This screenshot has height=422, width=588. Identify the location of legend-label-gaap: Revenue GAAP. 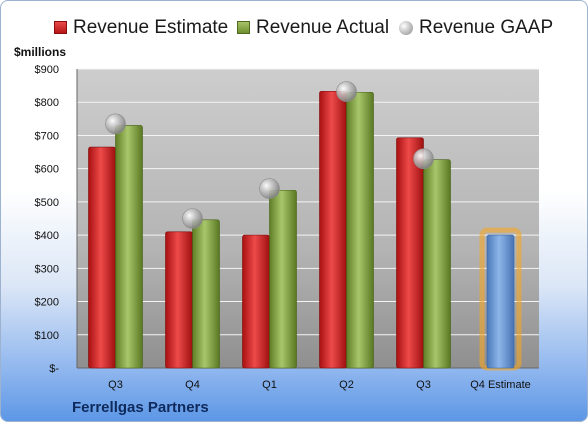
(486, 27).